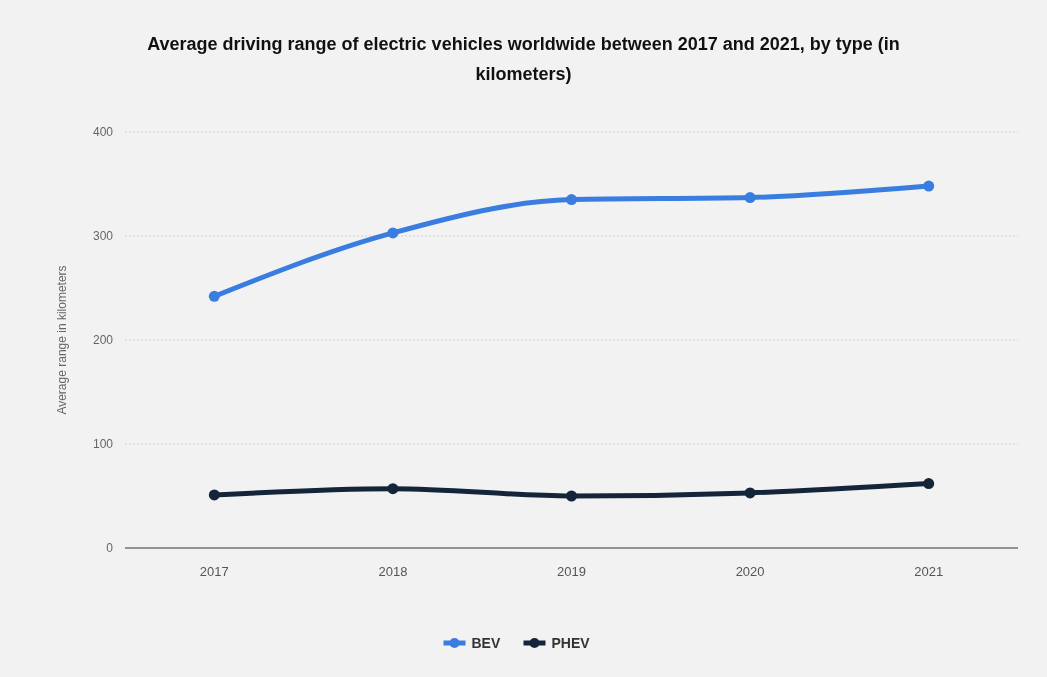 The height and width of the screenshot is (677, 1047). Describe the element at coordinates (571, 642) in the screenshot. I see `legend-label: PHEV` at that location.